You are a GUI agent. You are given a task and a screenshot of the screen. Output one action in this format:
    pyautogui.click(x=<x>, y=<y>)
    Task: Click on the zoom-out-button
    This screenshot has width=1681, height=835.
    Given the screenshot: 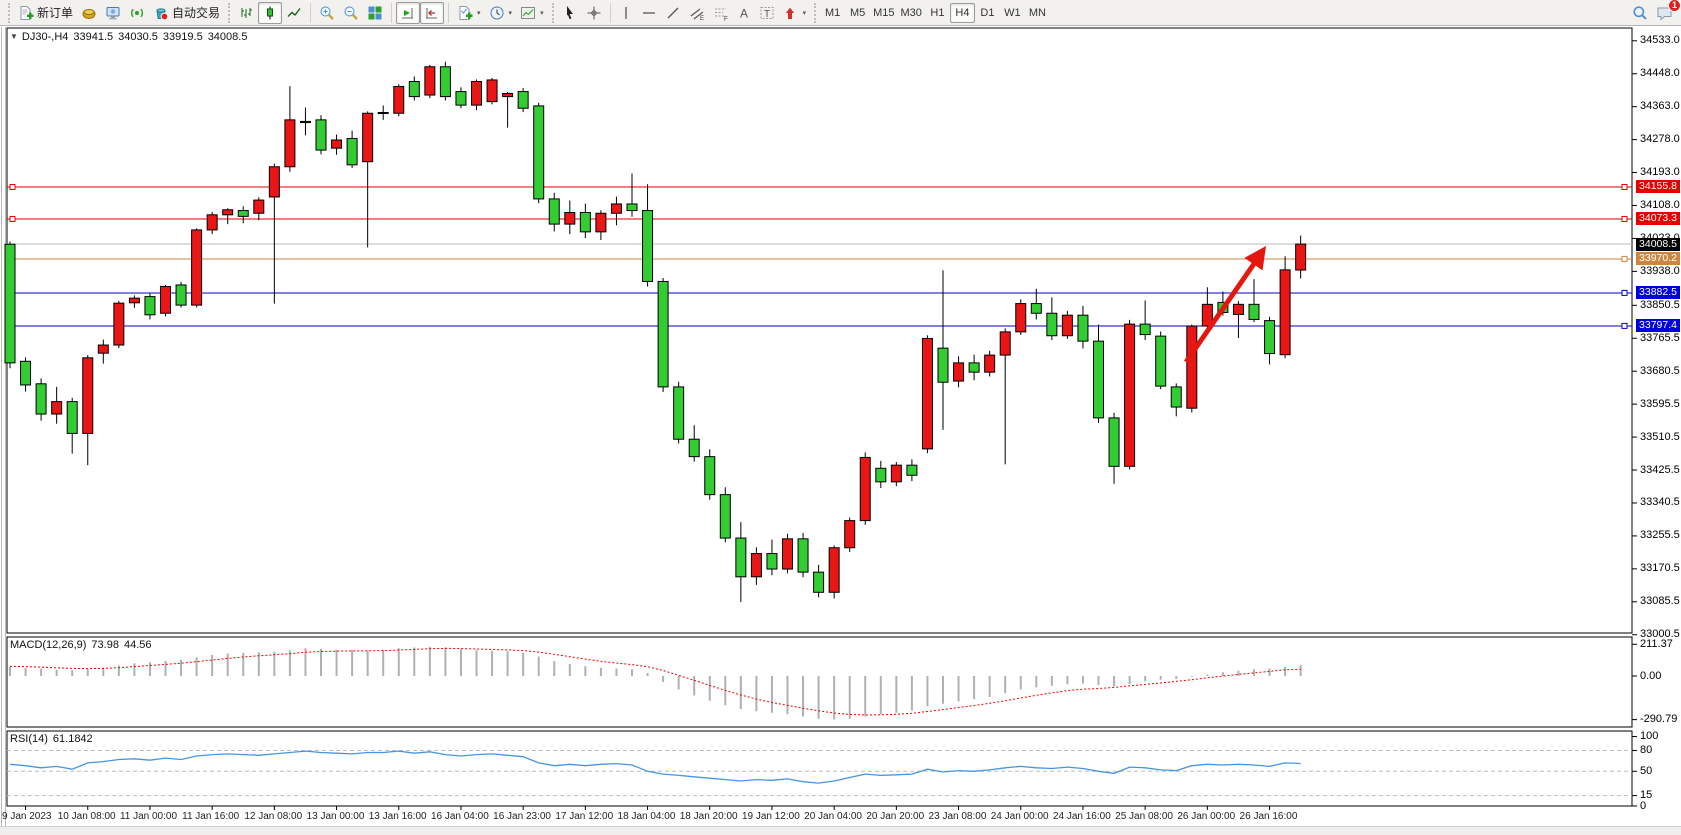 What is the action you would take?
    pyautogui.click(x=351, y=13)
    